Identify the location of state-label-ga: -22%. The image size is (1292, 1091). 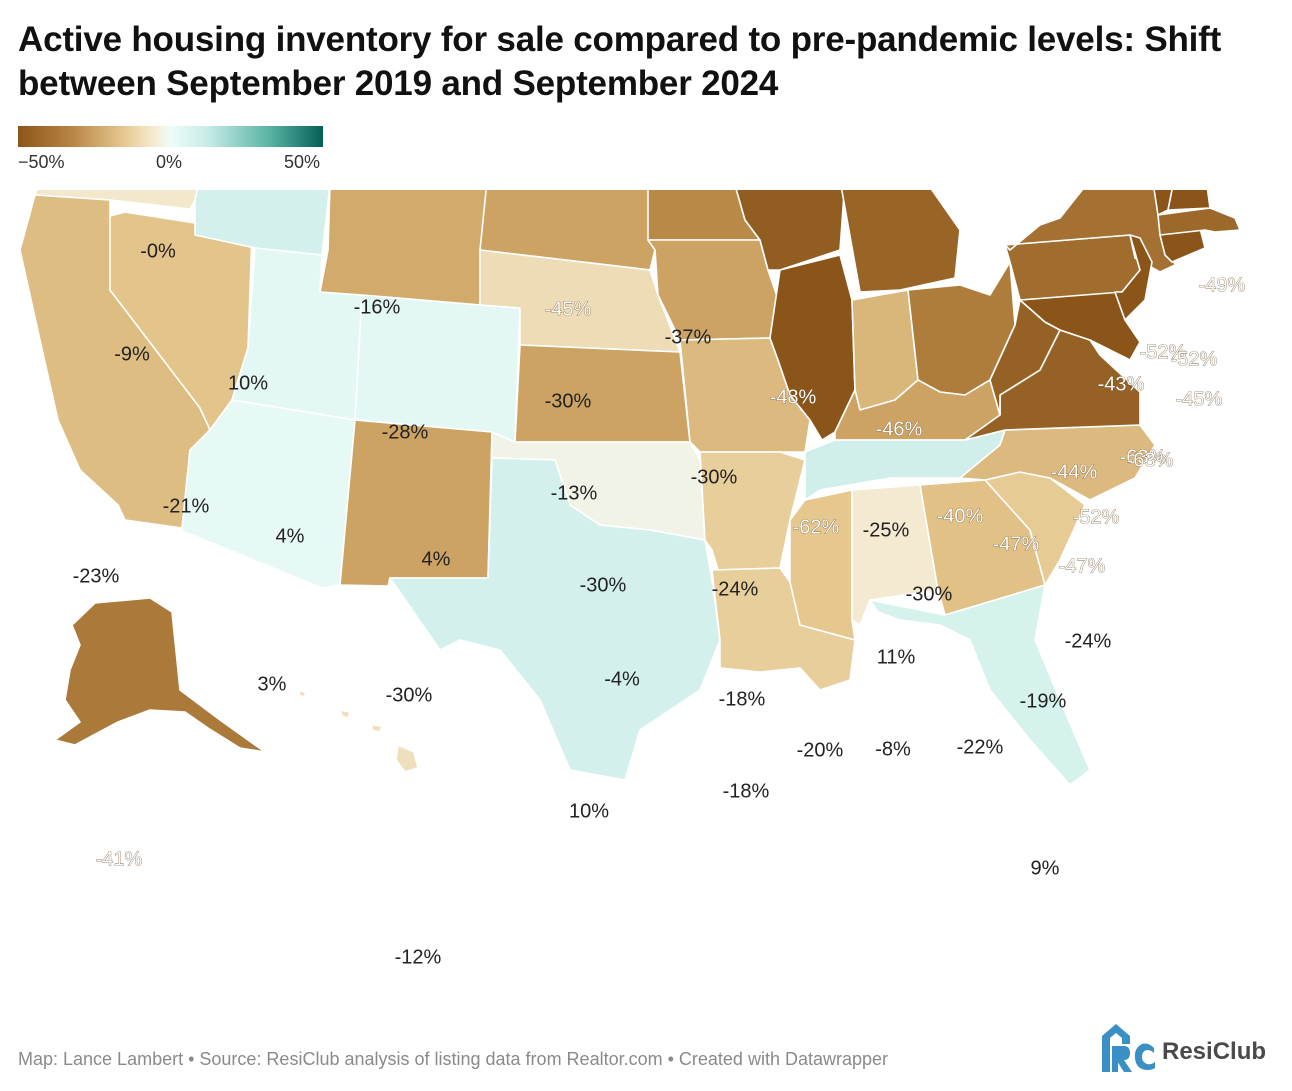
(980, 747).